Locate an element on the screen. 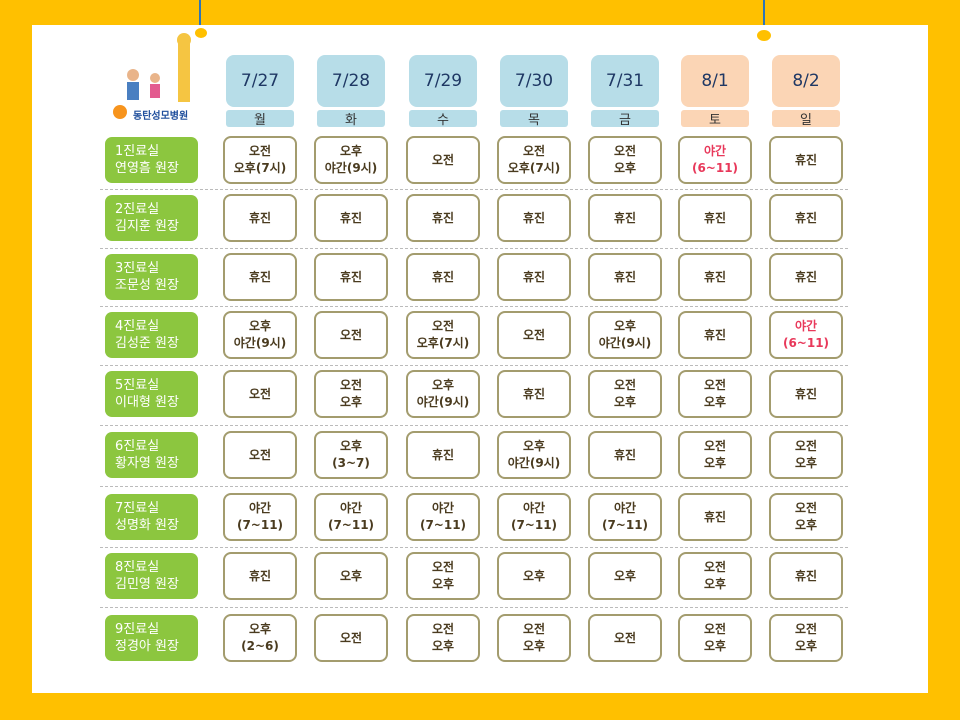 Image resolution: width=960 pixels, height=720 pixels. weekday-label: 금 is located at coordinates (625, 119).